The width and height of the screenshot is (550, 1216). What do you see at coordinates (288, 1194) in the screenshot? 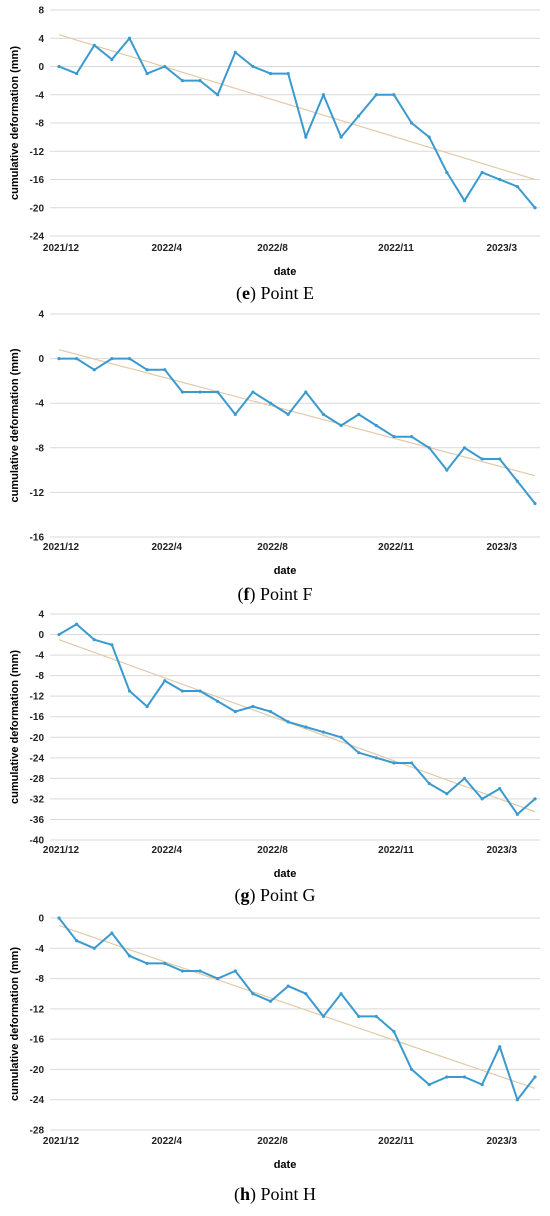
I see `panel-title-h: Point H` at bounding box center [288, 1194].